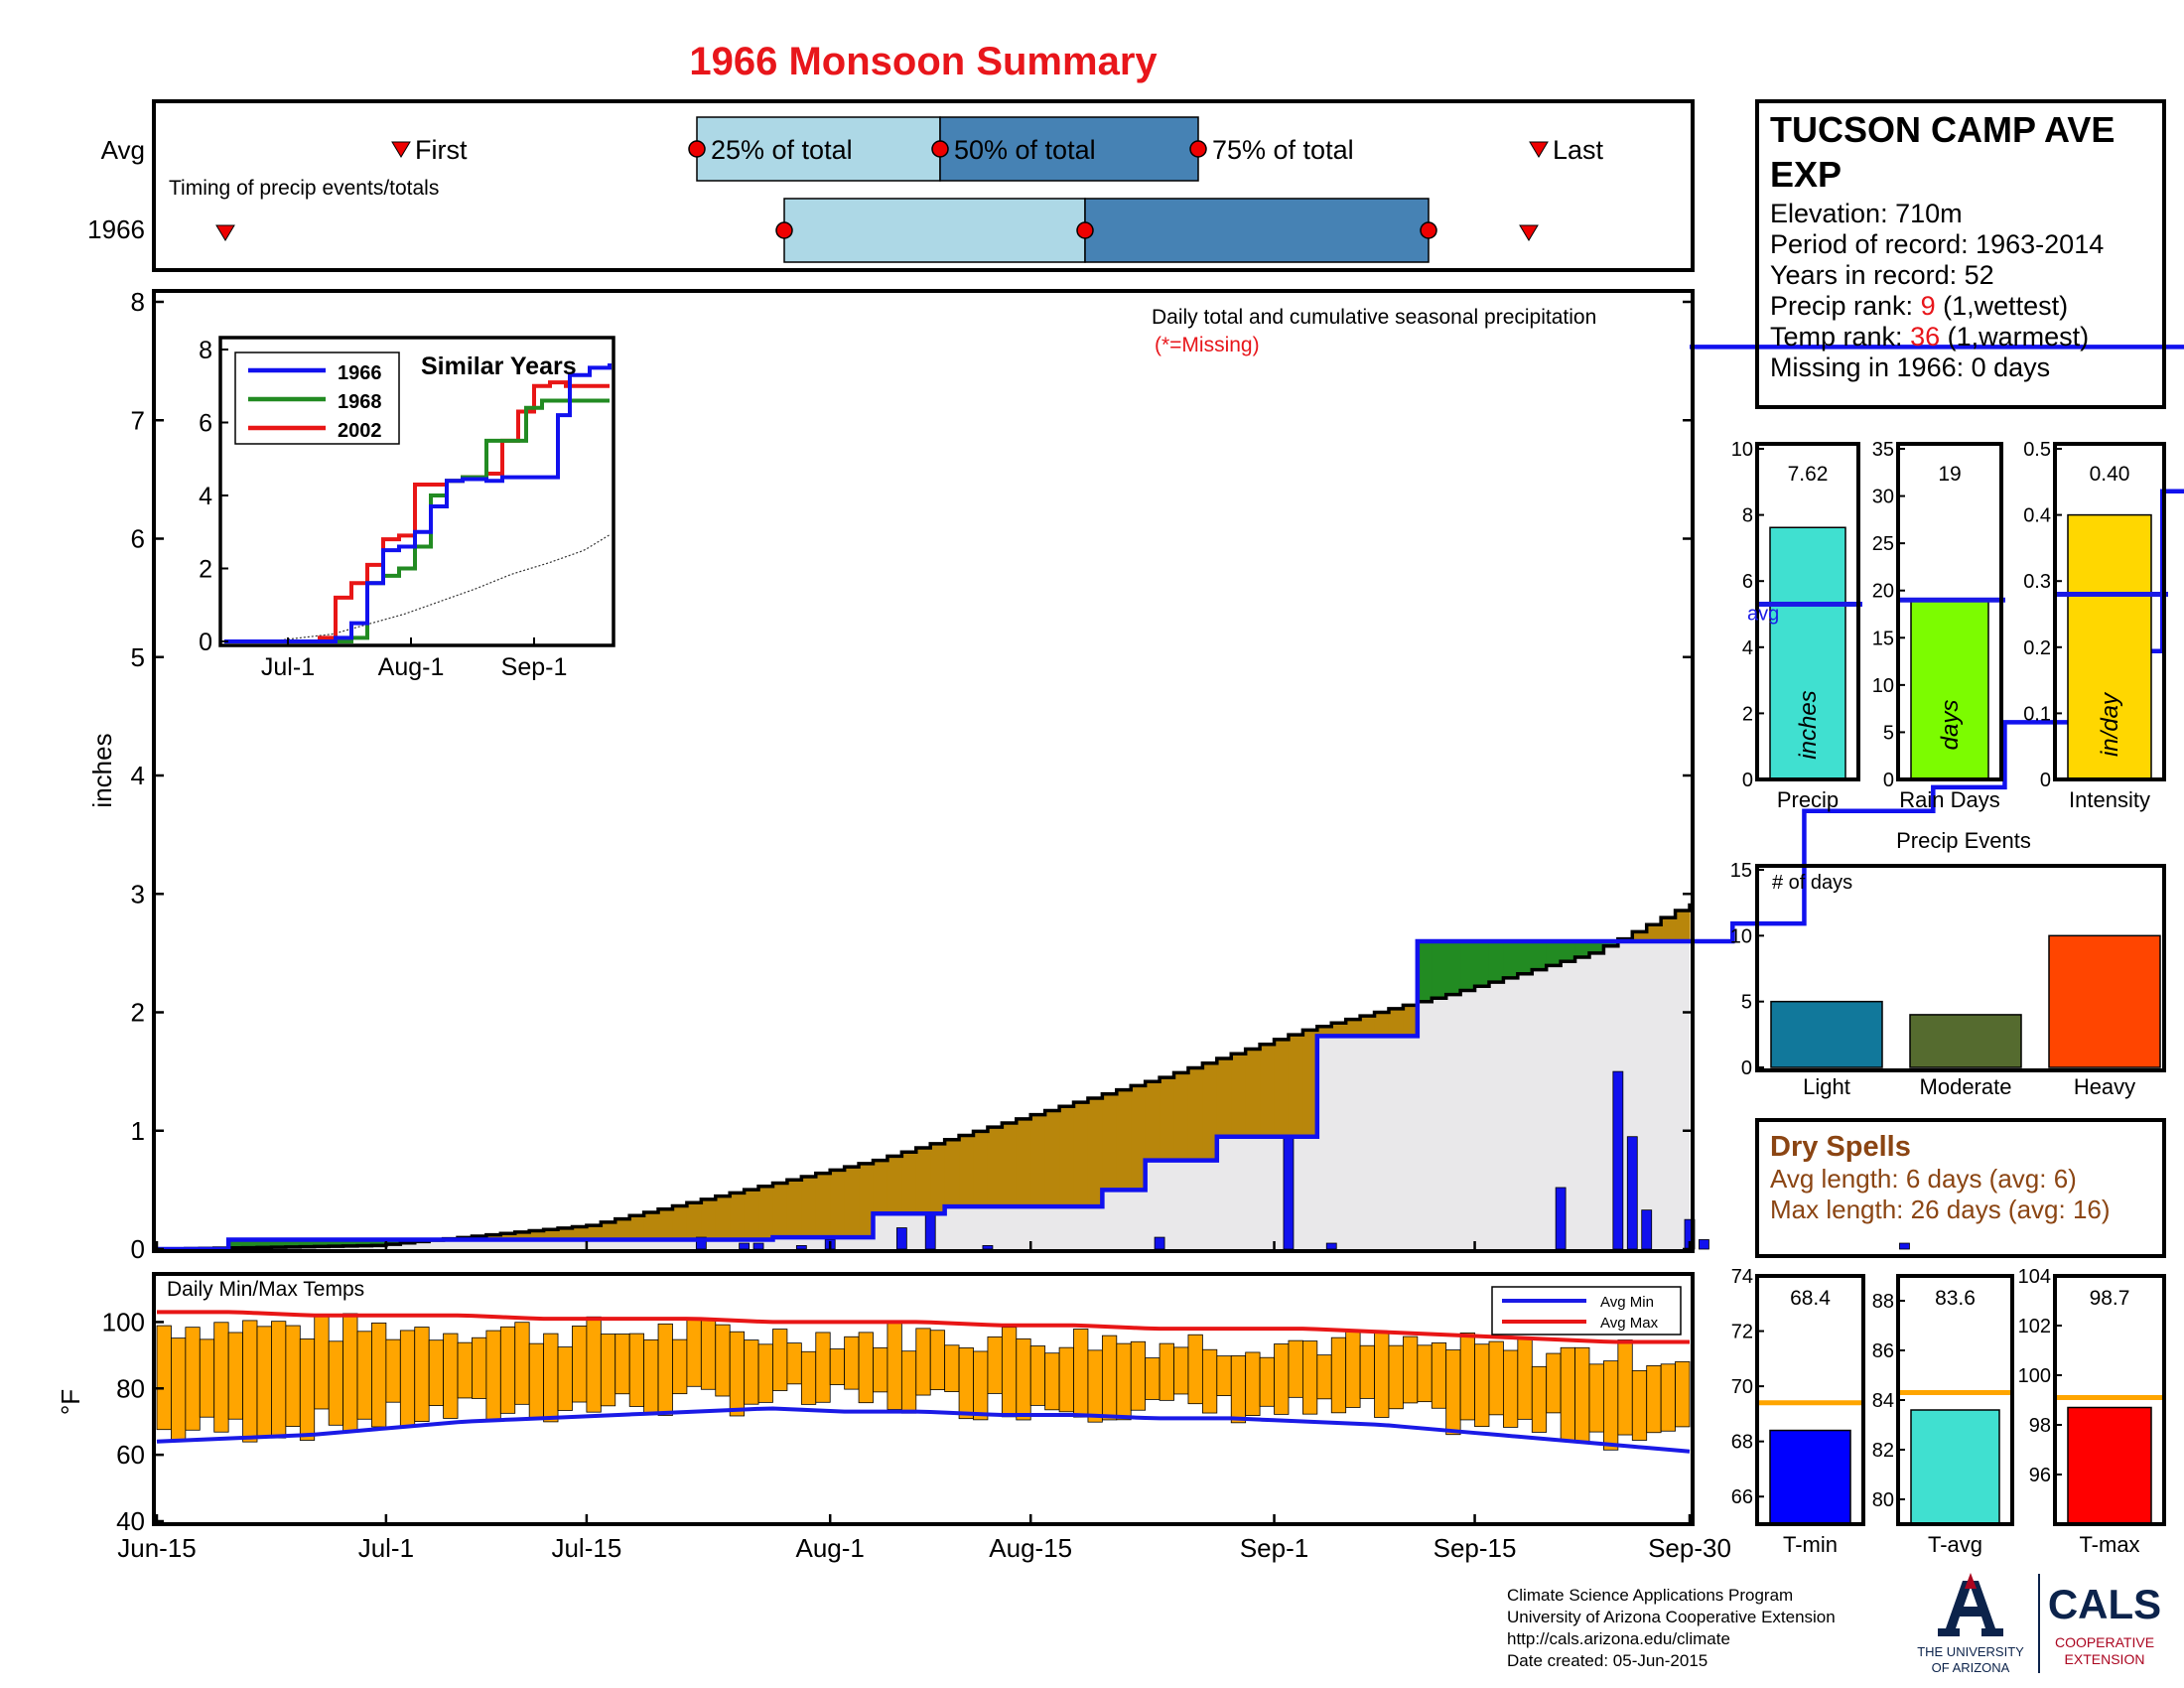 Image resolution: width=2184 pixels, height=1688 pixels. Describe the element at coordinates (205, 570) in the screenshot. I see `inset-y-tick-label: 2` at that location.